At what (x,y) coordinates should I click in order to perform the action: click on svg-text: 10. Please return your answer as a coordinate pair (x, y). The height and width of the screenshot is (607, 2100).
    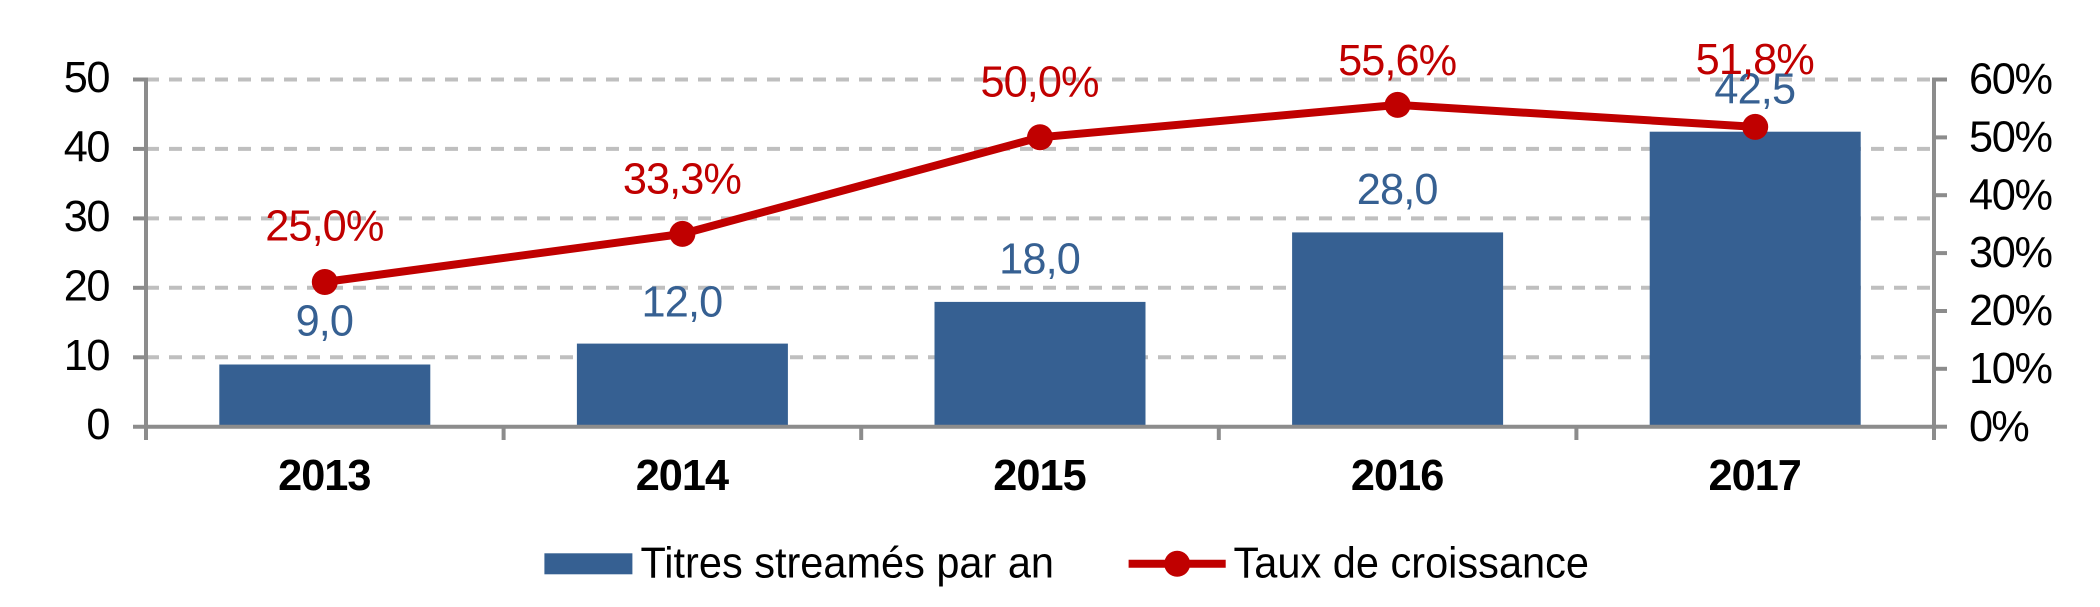
    Looking at the image, I should click on (87, 356).